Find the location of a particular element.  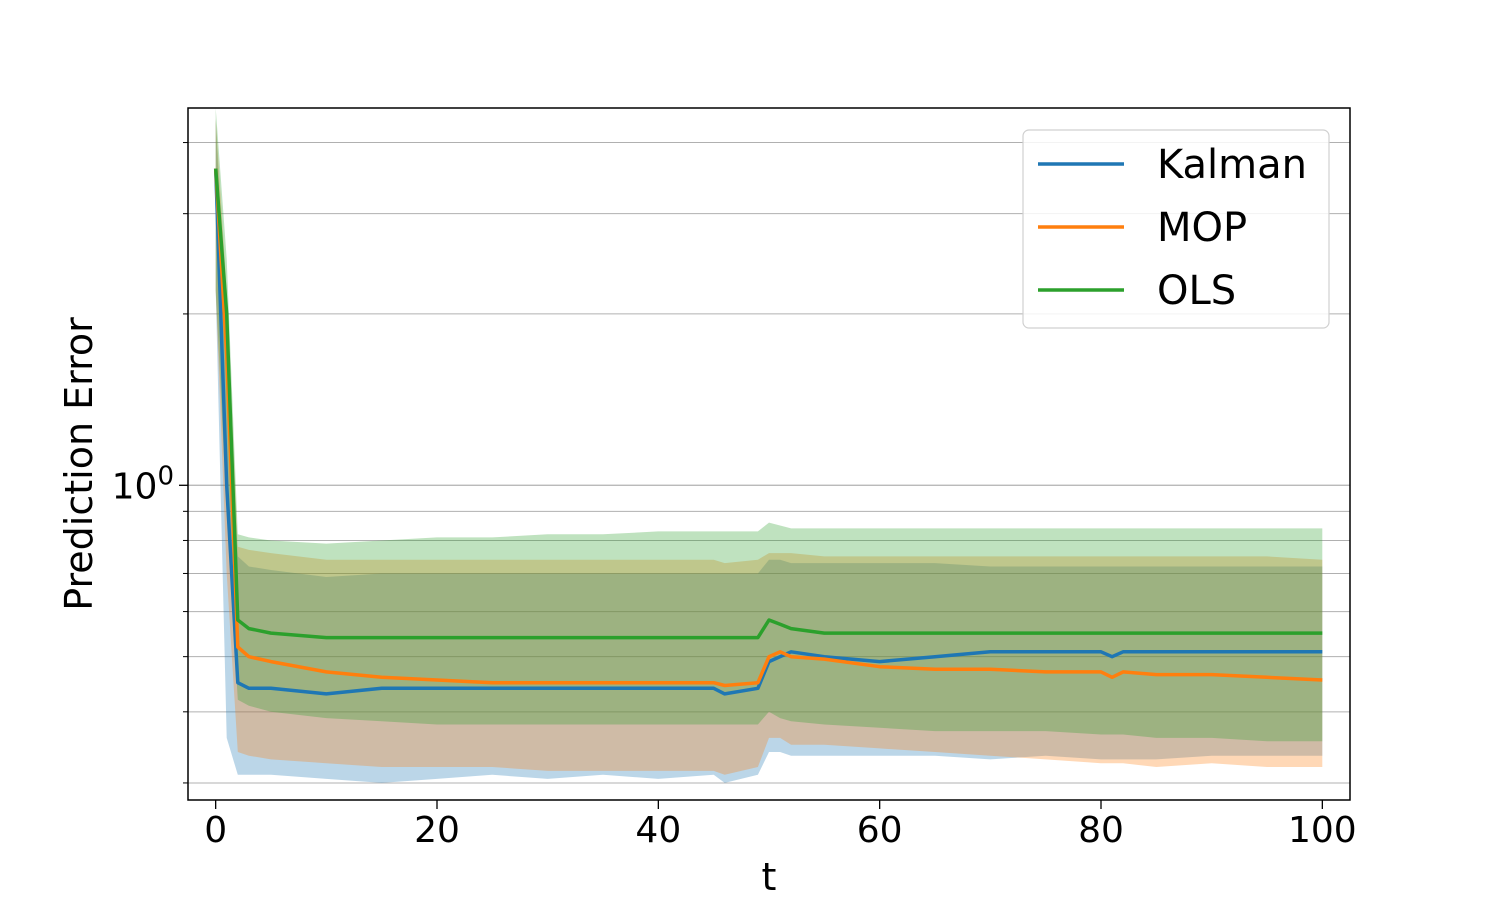

x-axis-ticks: 0 20 40 60 80 100 is located at coordinates (780, 825).